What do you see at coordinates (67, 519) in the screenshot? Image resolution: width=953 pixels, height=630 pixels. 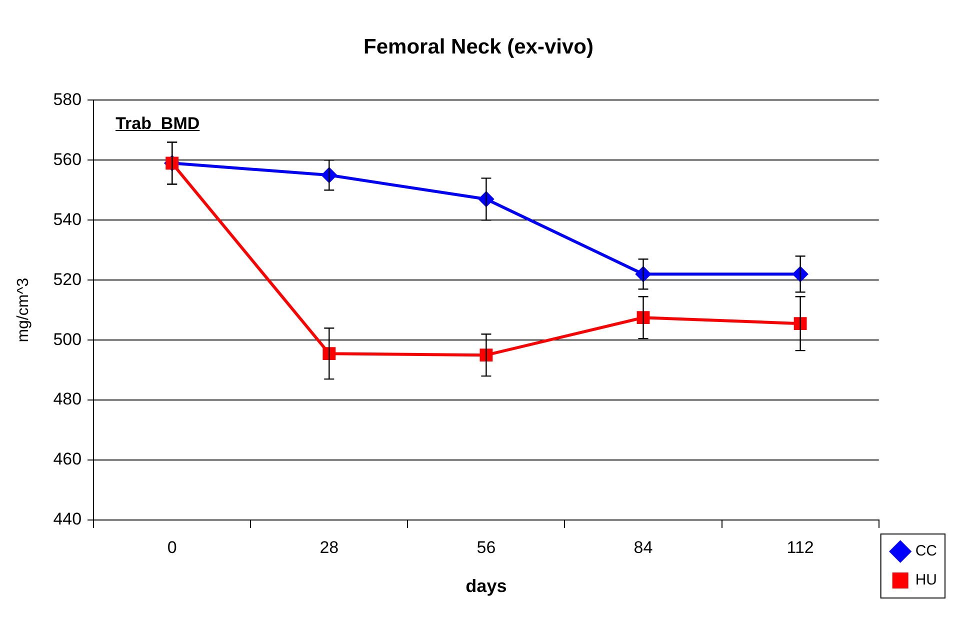 I see `y-tick-label: 440` at bounding box center [67, 519].